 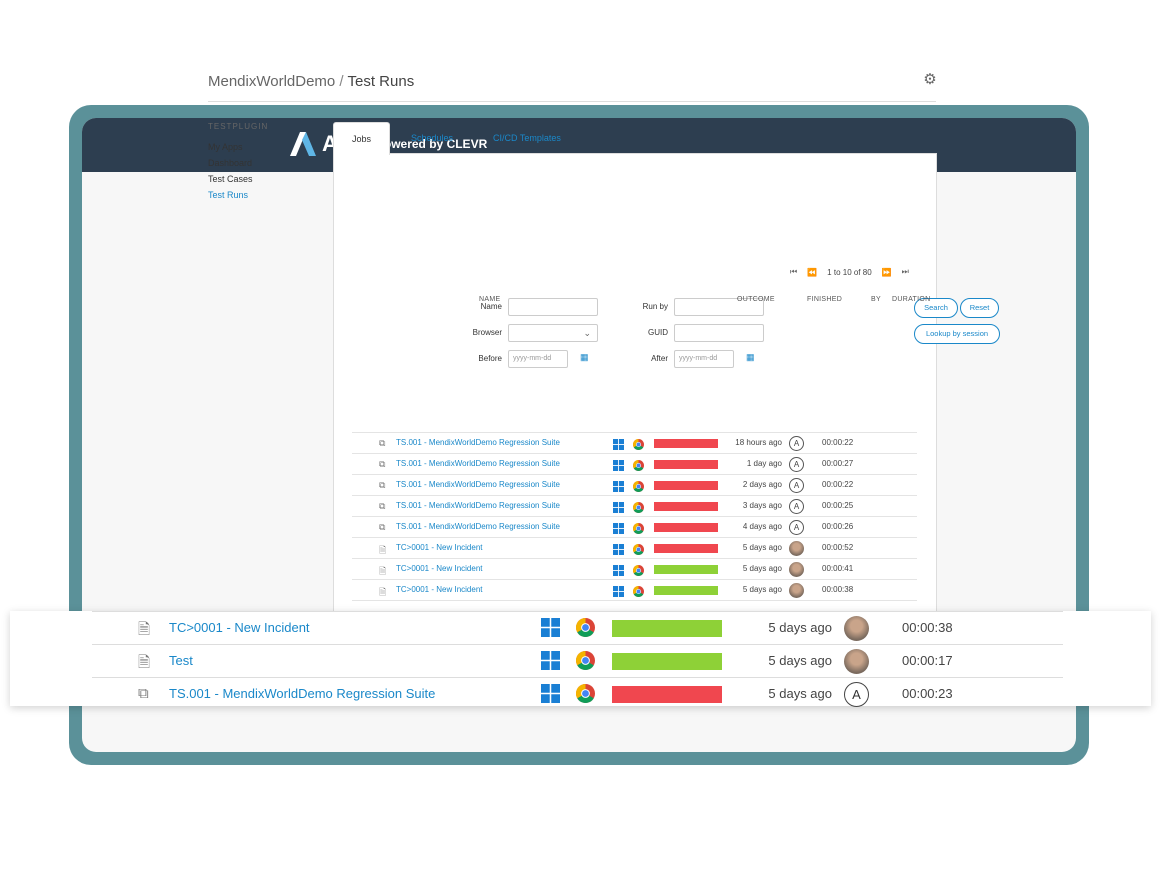 What do you see at coordinates (750, 357) in the screenshot?
I see `after-calendar-icon: ▦` at bounding box center [750, 357].